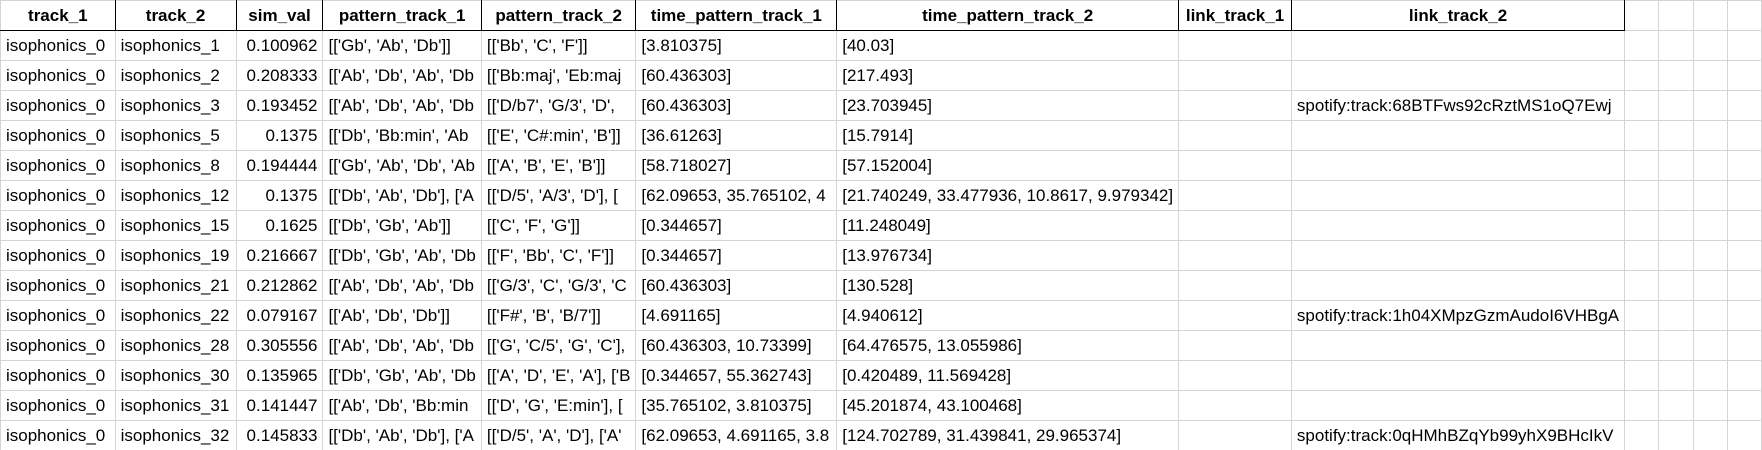 The height and width of the screenshot is (450, 1762). What do you see at coordinates (402, 255) in the screenshot?
I see `cell-pattern-track-1: [['Db', 'Gb', 'Ab', 'Db` at bounding box center [402, 255].